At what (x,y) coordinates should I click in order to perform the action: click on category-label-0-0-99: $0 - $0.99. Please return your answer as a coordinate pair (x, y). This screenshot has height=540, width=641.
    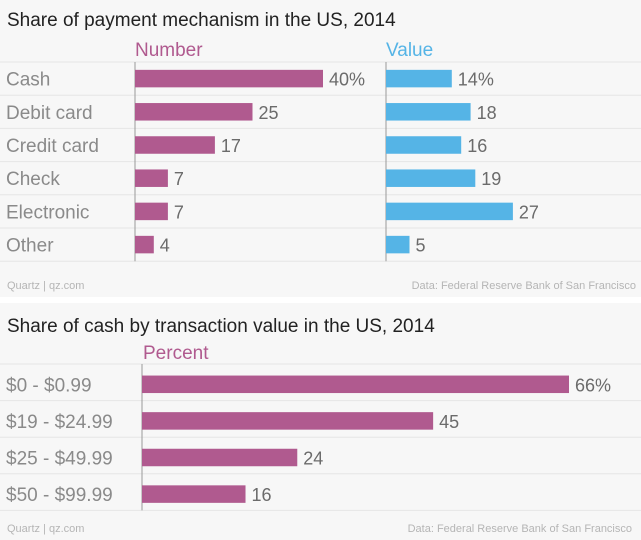
    Looking at the image, I should click on (49, 385).